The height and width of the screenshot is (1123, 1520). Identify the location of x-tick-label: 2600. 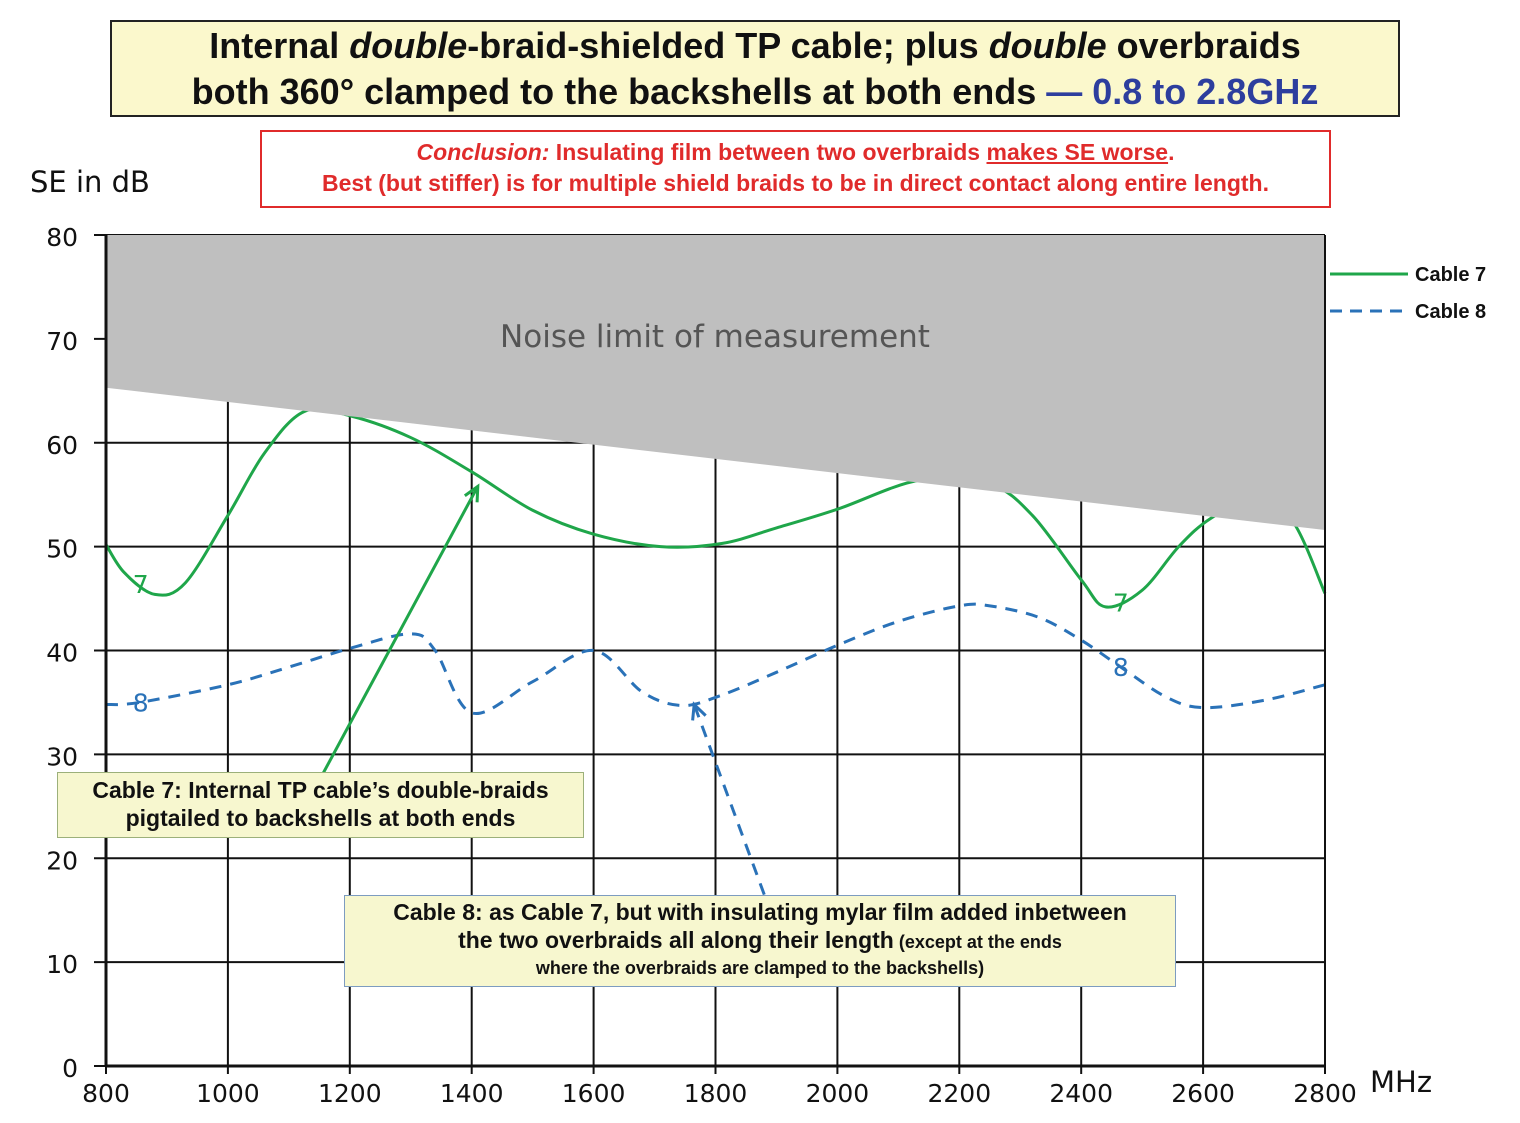
(1203, 1093).